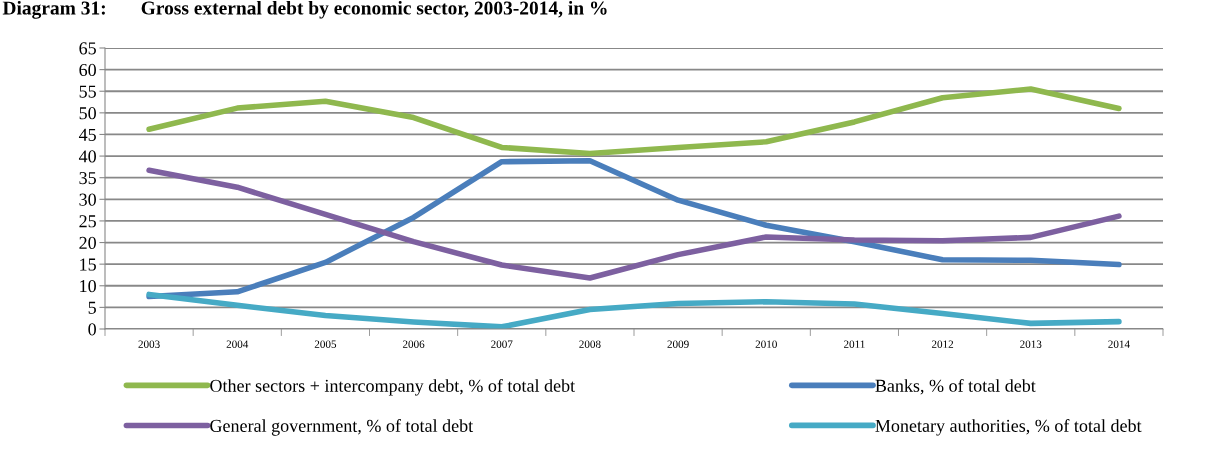 Image resolution: width=1220 pixels, height=461 pixels. Describe the element at coordinates (955, 386) in the screenshot. I see `legend-label: Banks, % of total debt` at that location.